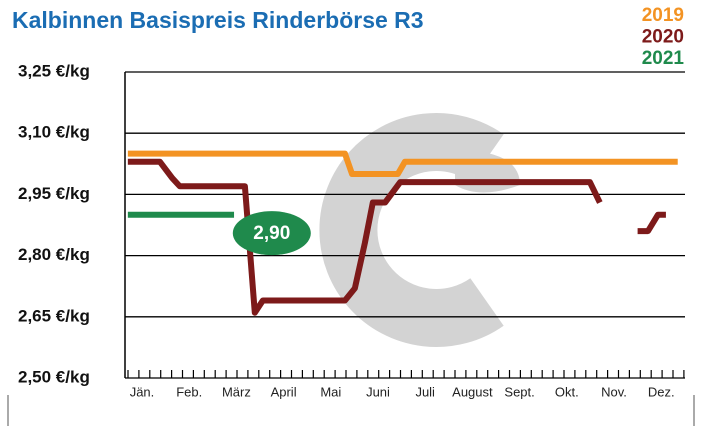 This screenshot has height=426, width=702. I want to click on x-tick-label: Okt., so click(567, 391).